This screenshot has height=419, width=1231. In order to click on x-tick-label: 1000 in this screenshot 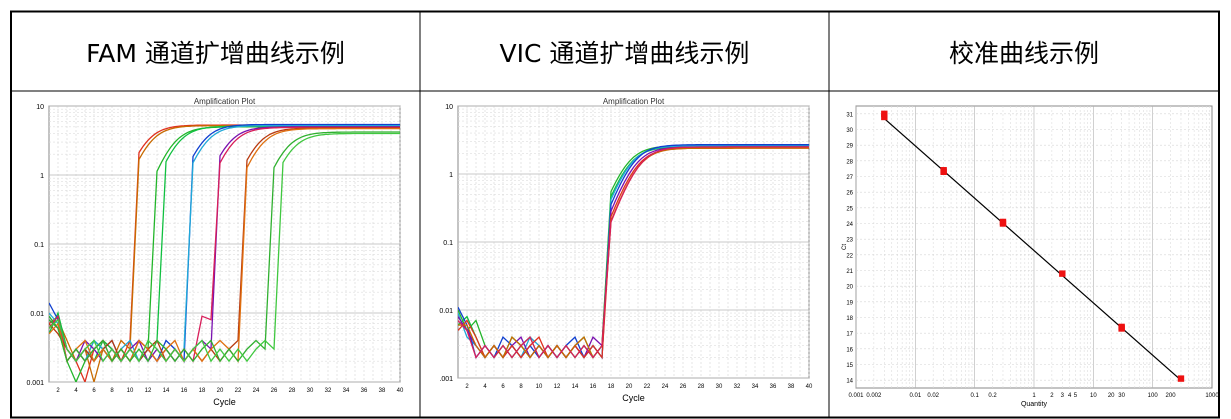, I will do `click(1212, 396)`.